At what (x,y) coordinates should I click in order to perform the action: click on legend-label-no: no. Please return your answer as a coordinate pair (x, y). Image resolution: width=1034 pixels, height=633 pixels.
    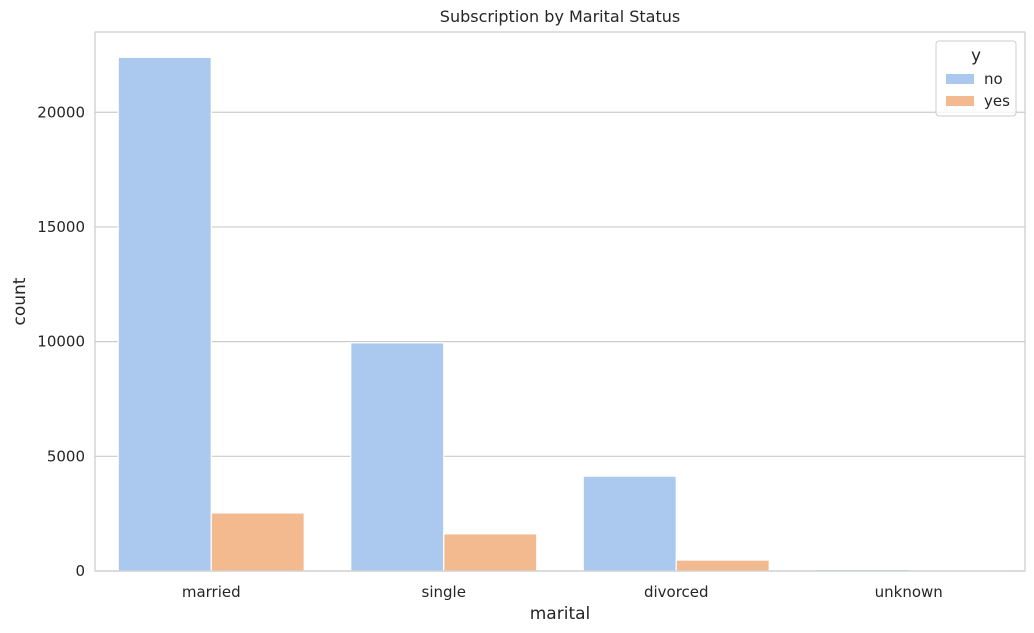
    Looking at the image, I should click on (993, 79).